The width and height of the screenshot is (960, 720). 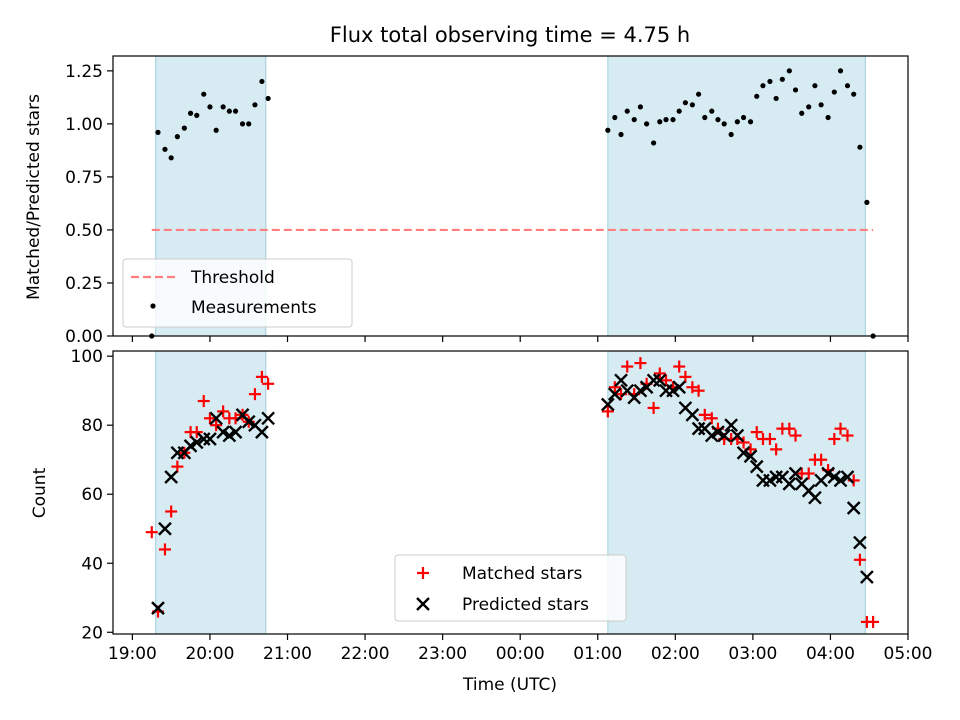 I want to click on bottom-y-tick-label: 20, so click(x=92, y=633).